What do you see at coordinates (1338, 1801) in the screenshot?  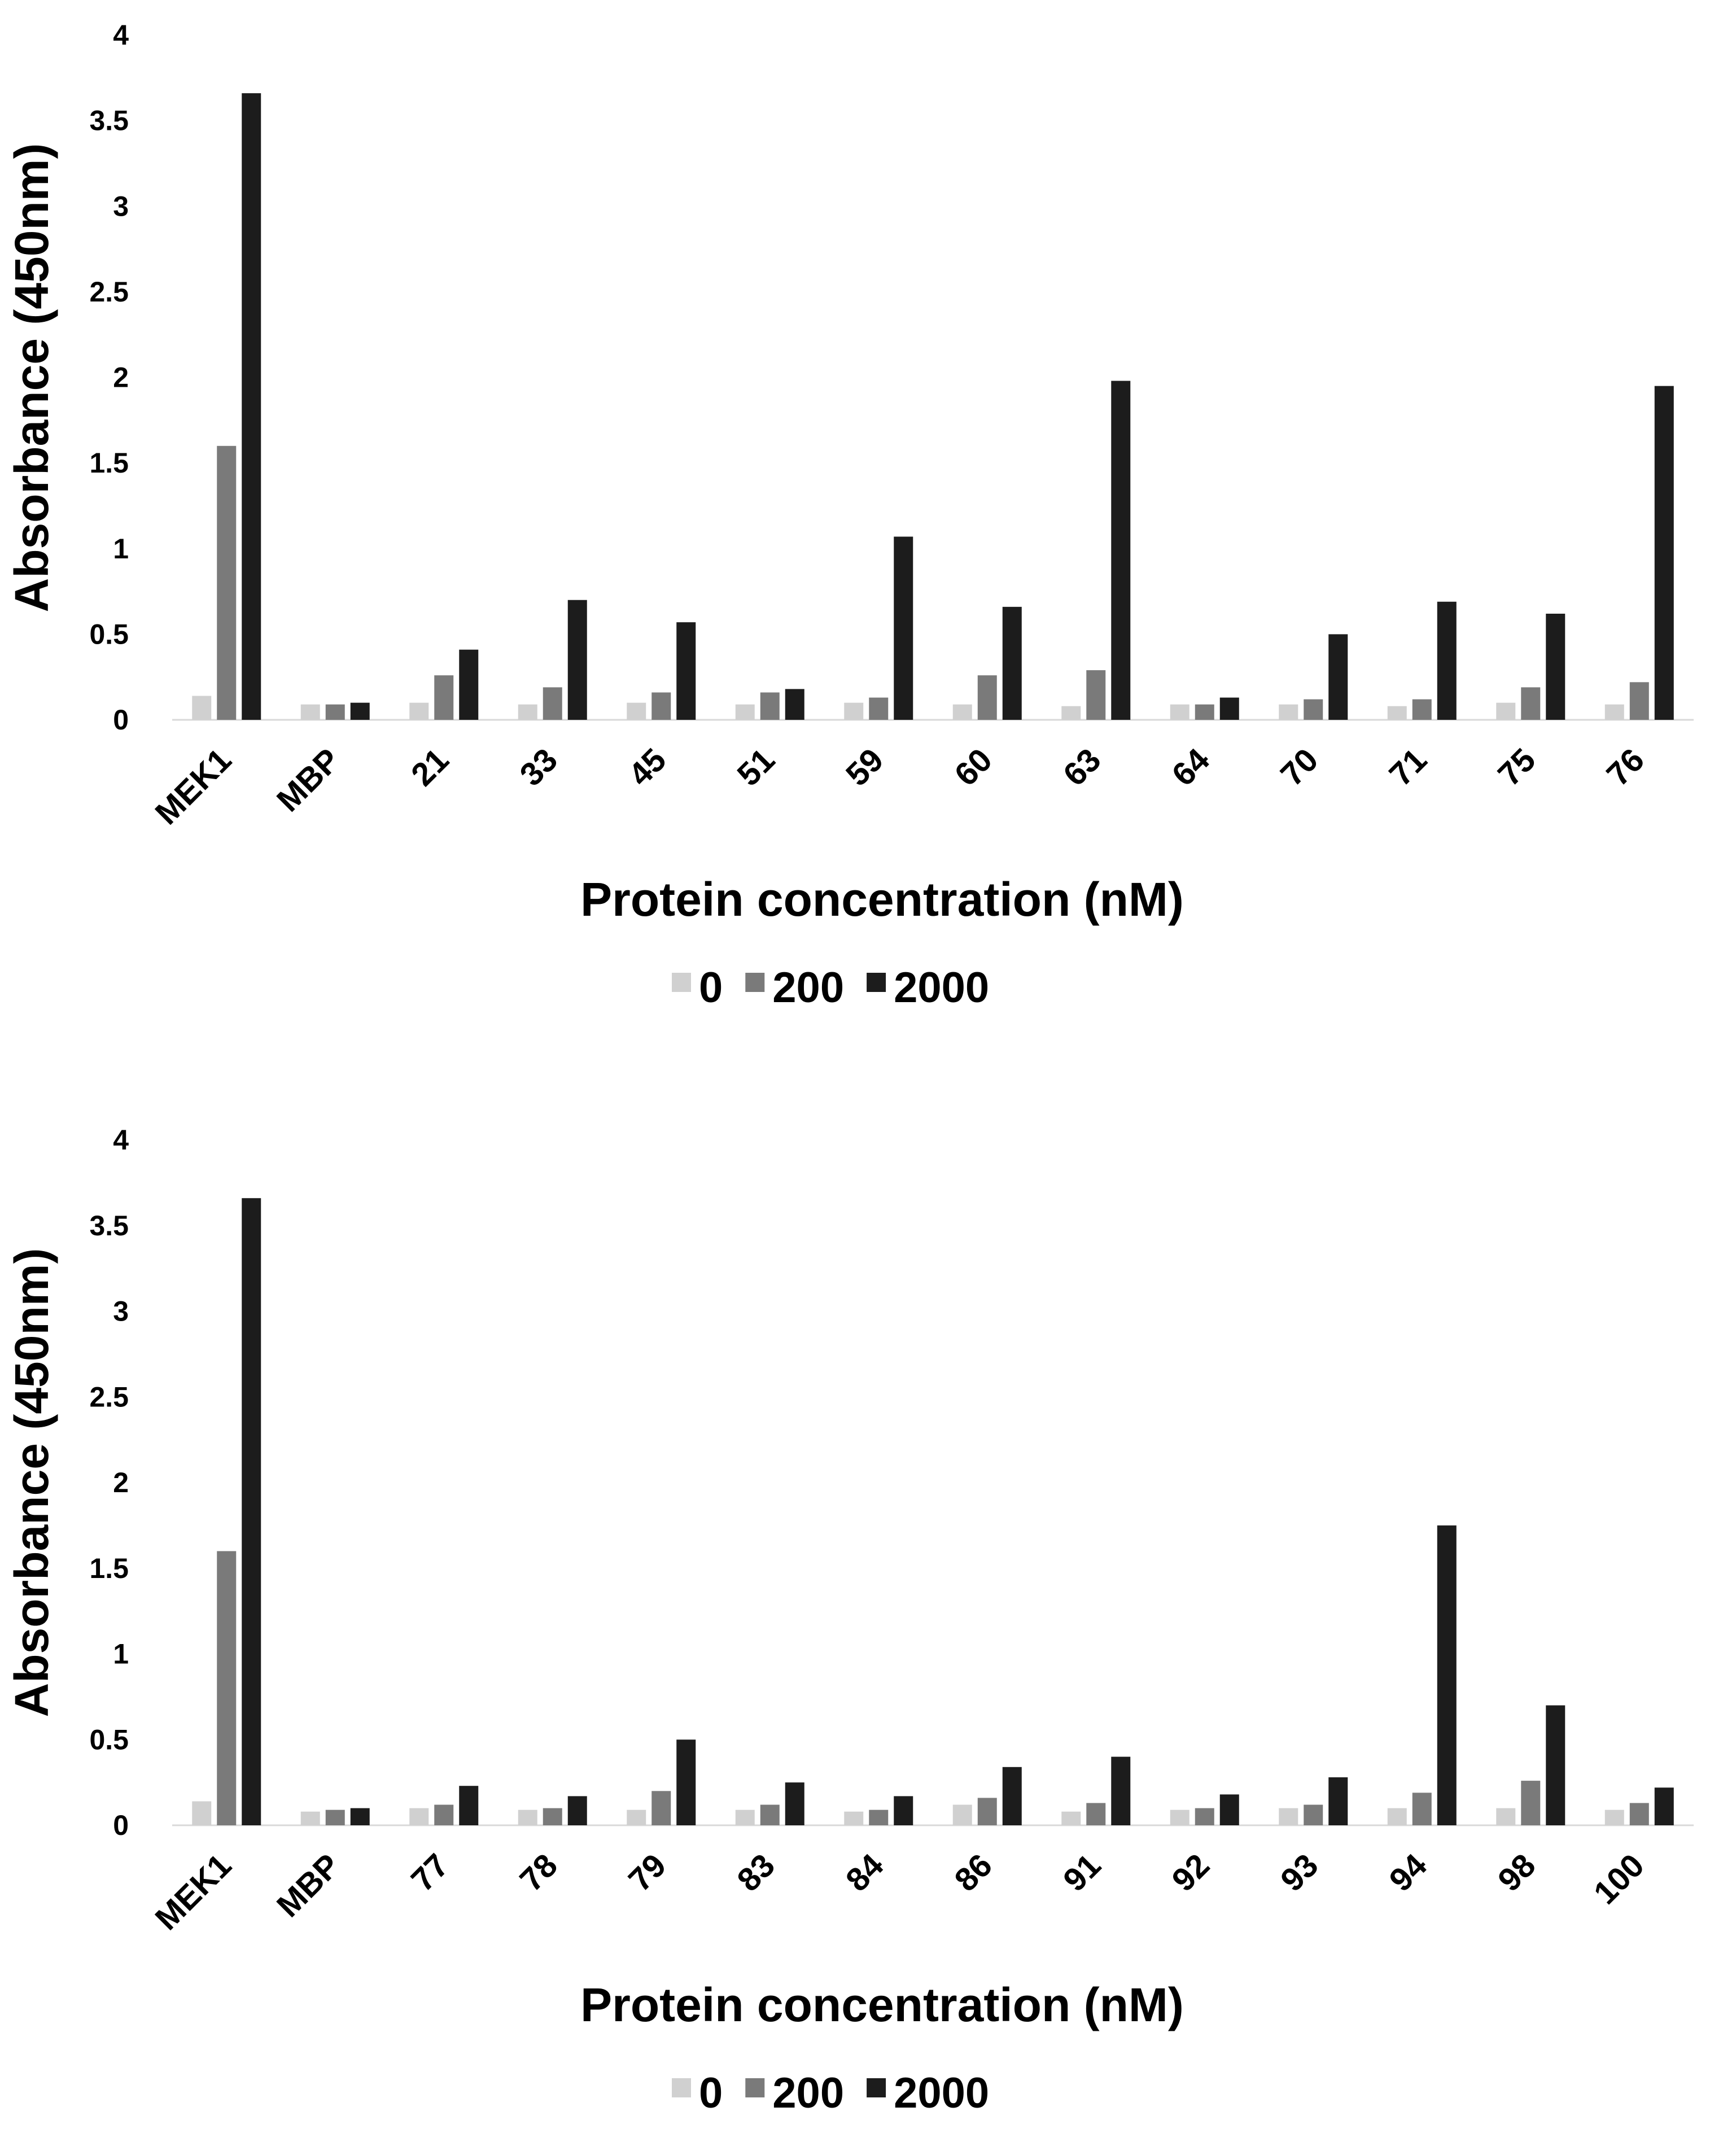 I see `bar-93-2000` at bounding box center [1338, 1801].